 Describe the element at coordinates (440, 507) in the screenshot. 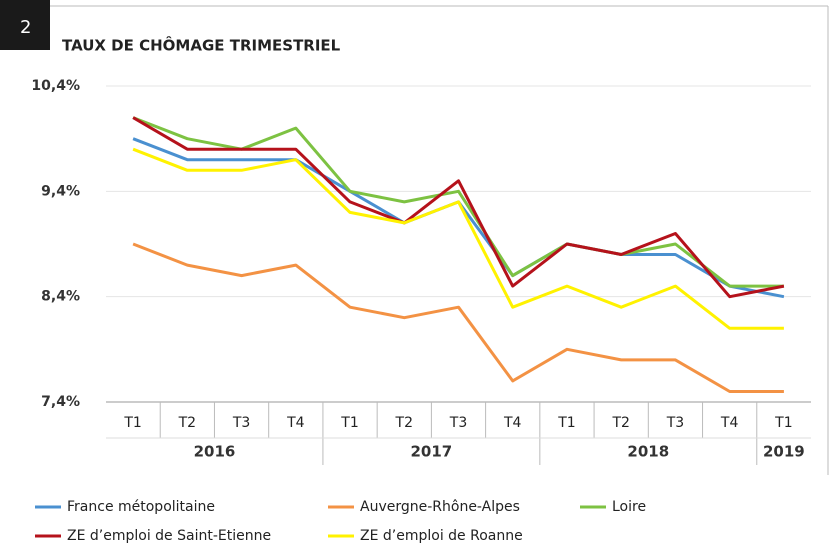

I see `legend-label: Auvergne-Rhône-Alpes` at that location.